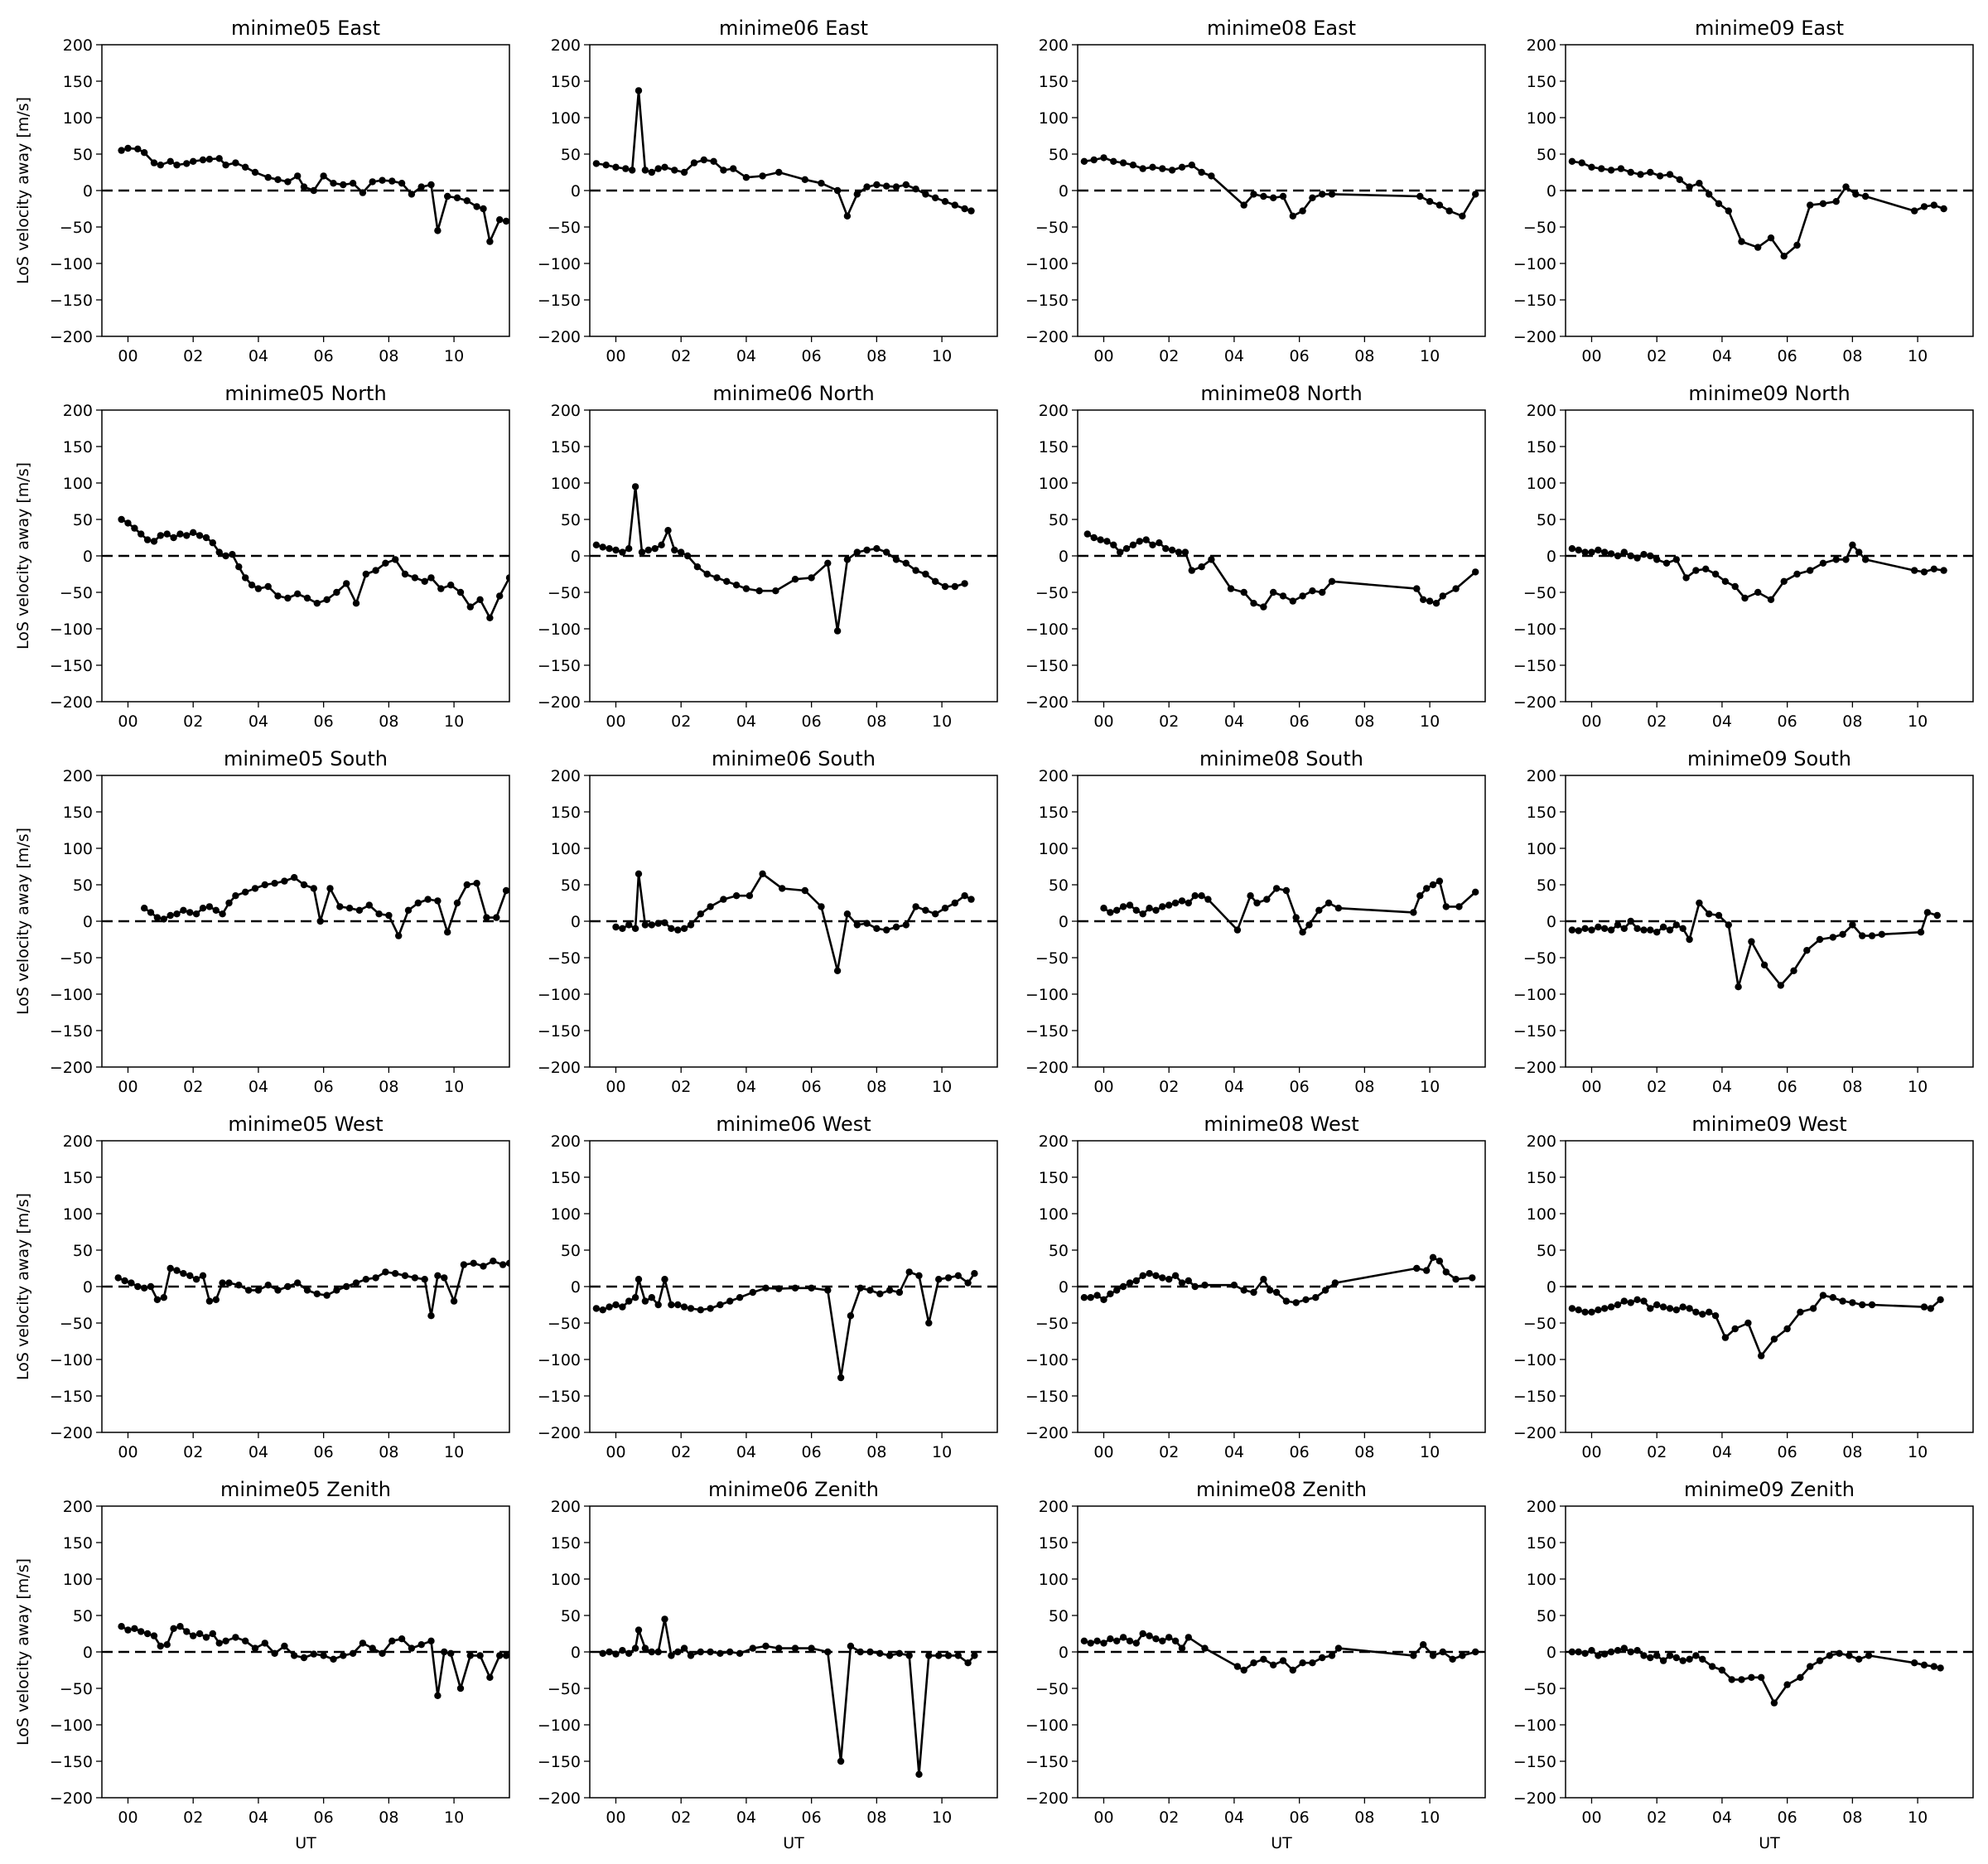 The height and width of the screenshot is (1864, 1988). What do you see at coordinates (1722, 356) in the screenshot?
I see `x-tick-label: 04` at bounding box center [1722, 356].